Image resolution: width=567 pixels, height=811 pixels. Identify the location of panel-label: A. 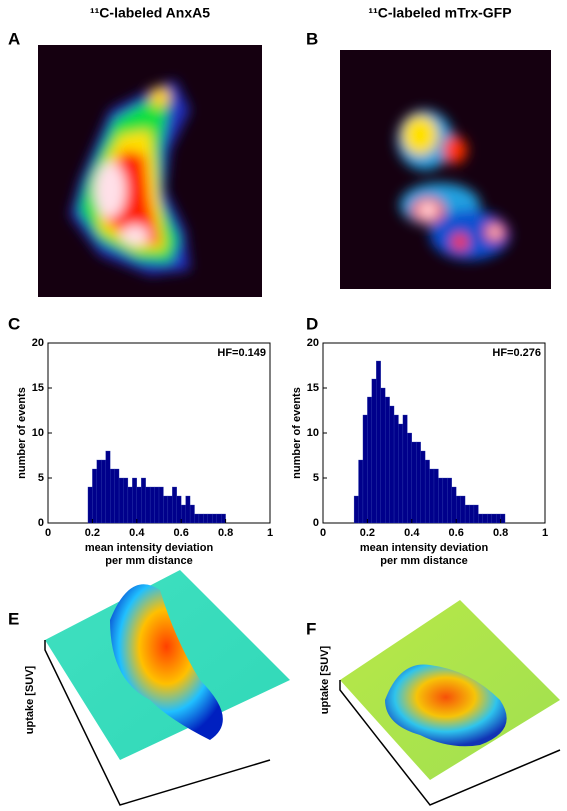
(14, 38).